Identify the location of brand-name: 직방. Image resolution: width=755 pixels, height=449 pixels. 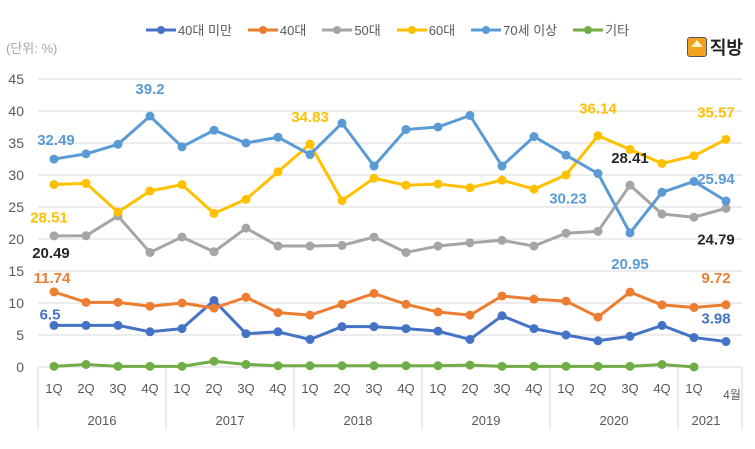
(726, 48).